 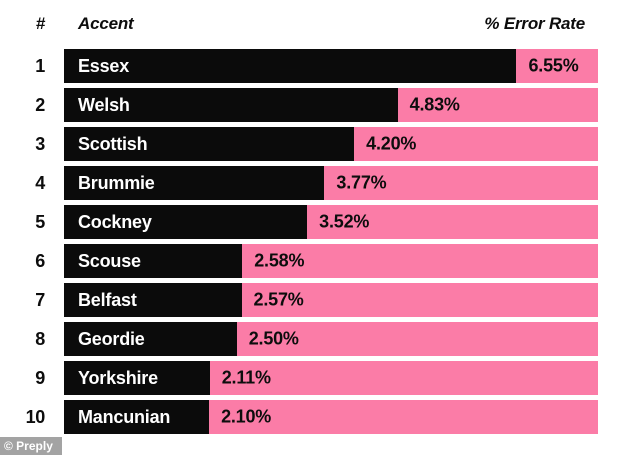 I want to click on bar: Mancunian, so click(x=137, y=417).